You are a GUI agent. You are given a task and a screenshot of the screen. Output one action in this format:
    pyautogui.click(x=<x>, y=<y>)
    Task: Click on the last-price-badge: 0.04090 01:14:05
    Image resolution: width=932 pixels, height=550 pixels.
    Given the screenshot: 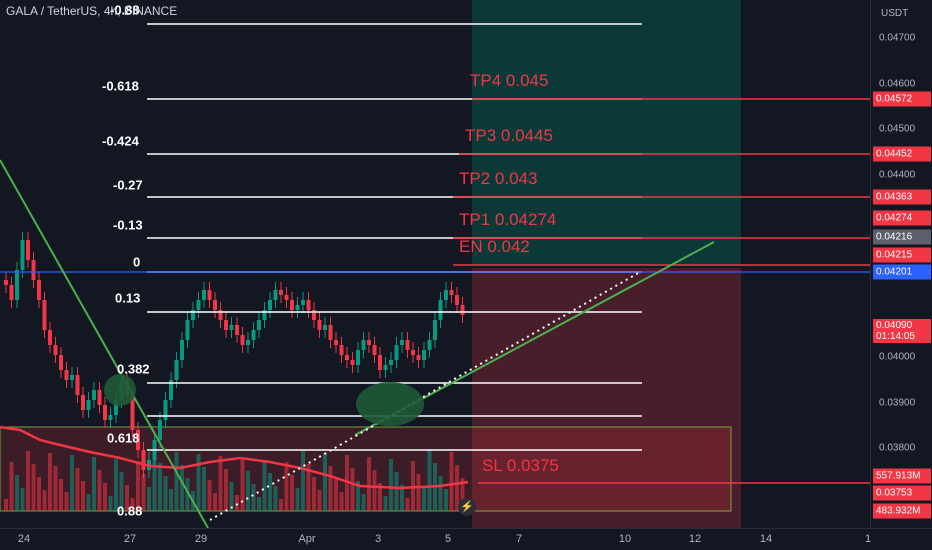 What is the action you would take?
    pyautogui.click(x=902, y=331)
    